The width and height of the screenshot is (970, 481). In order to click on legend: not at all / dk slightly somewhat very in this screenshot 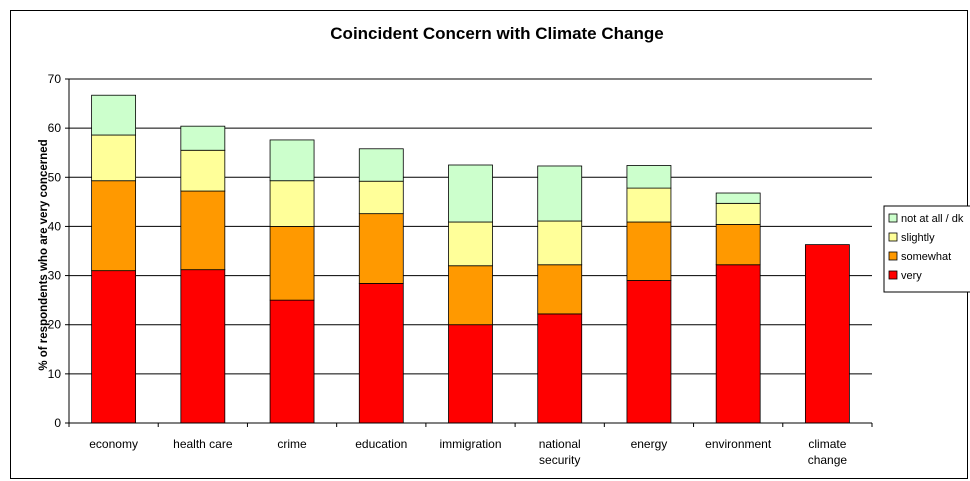, I will do `click(926, 249)`.